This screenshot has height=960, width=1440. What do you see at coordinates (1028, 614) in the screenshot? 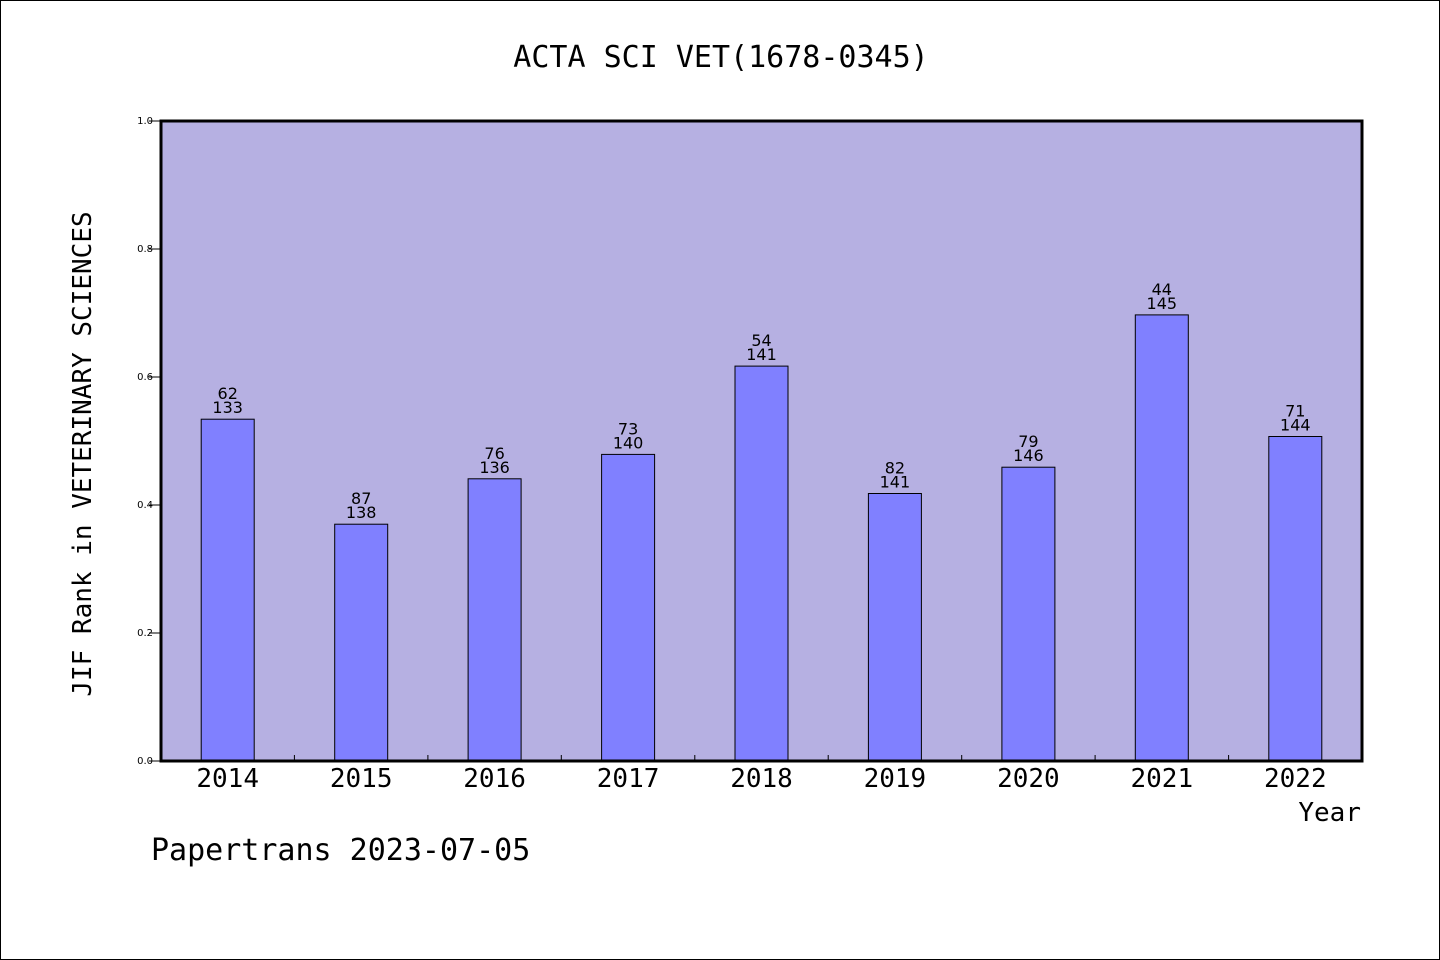
I see `bar-2020` at bounding box center [1028, 614].